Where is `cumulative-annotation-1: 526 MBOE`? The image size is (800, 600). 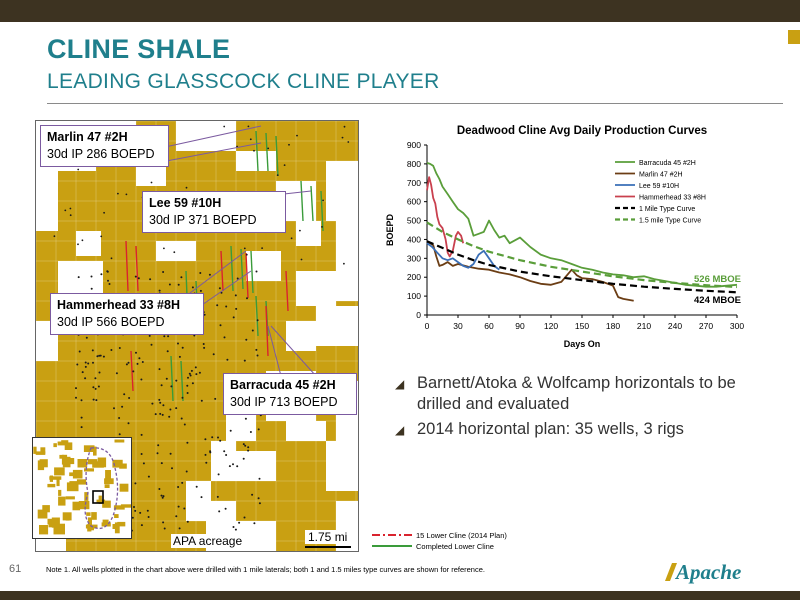
cumulative-annotation-1: 526 MBOE is located at coordinates (717, 279).